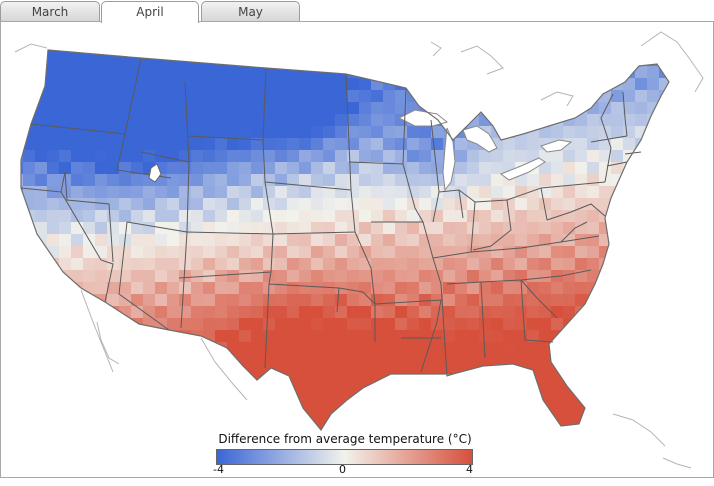 This screenshot has width=714, height=486. I want to click on tab-march: March, so click(50, 11).